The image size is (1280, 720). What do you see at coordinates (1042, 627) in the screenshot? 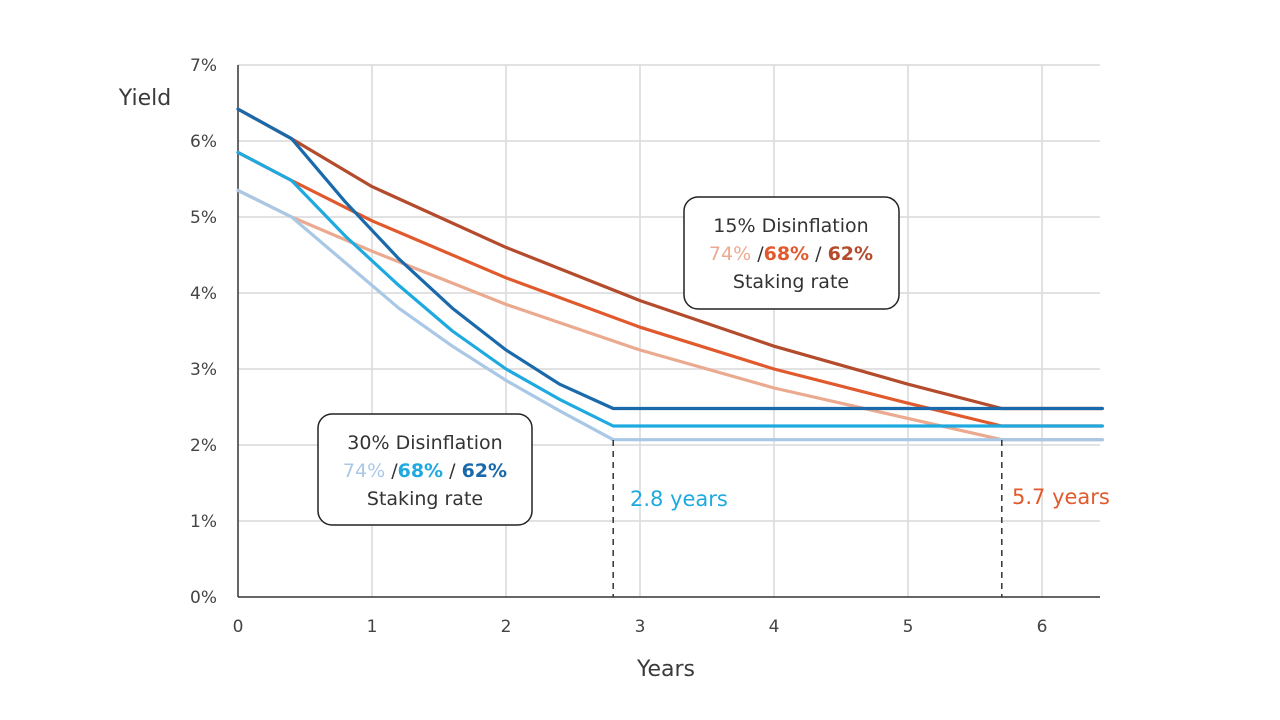
I see `x-tick-label: 6` at bounding box center [1042, 627].